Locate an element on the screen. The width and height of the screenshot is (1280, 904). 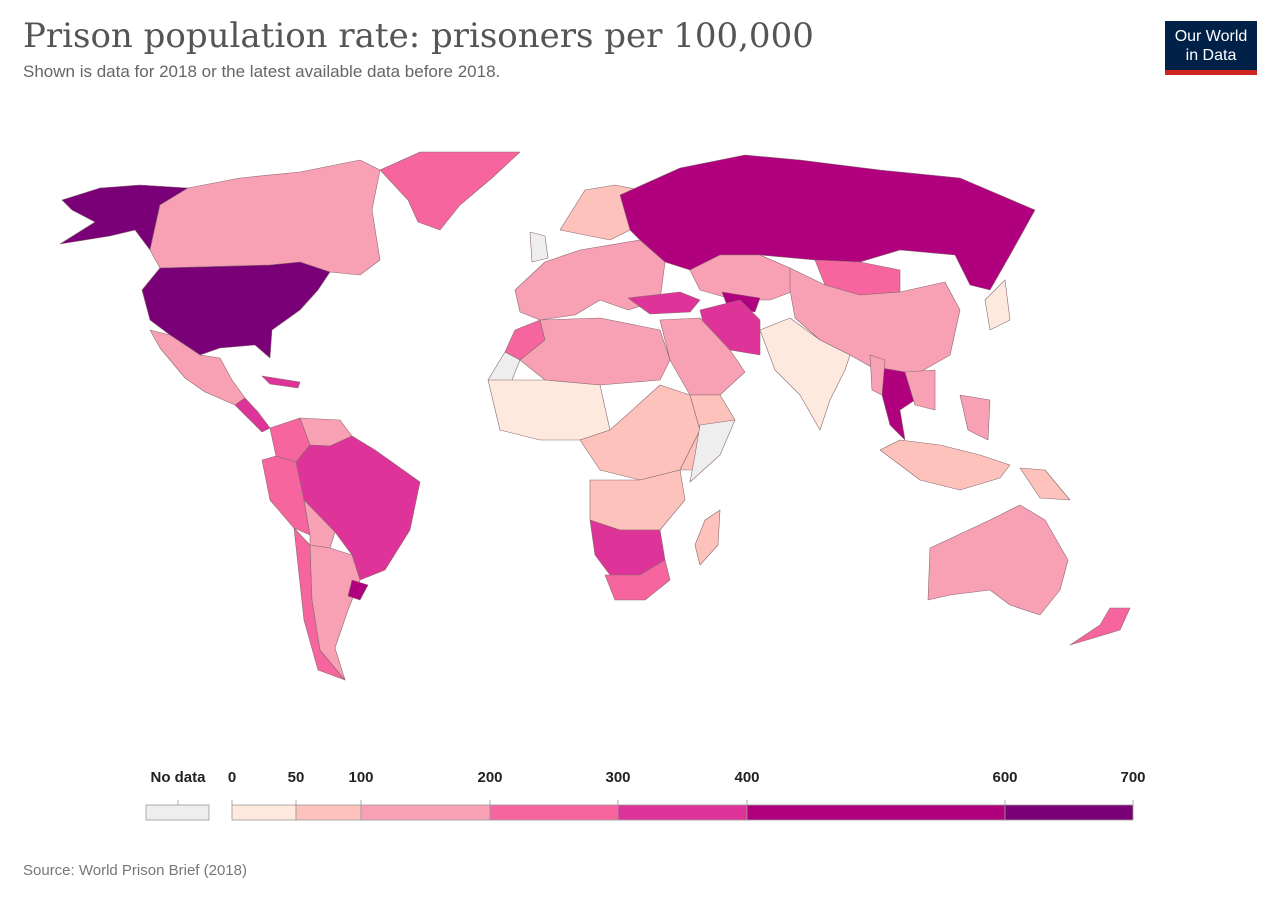
region-united-states is located at coordinates (236, 310).